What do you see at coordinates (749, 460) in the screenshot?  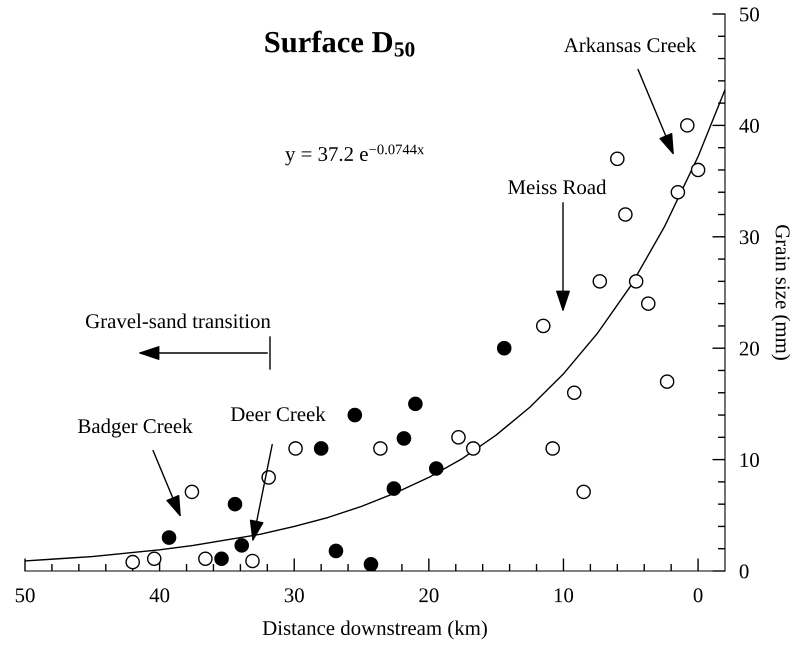 I see `y-tick-label: 10` at bounding box center [749, 460].